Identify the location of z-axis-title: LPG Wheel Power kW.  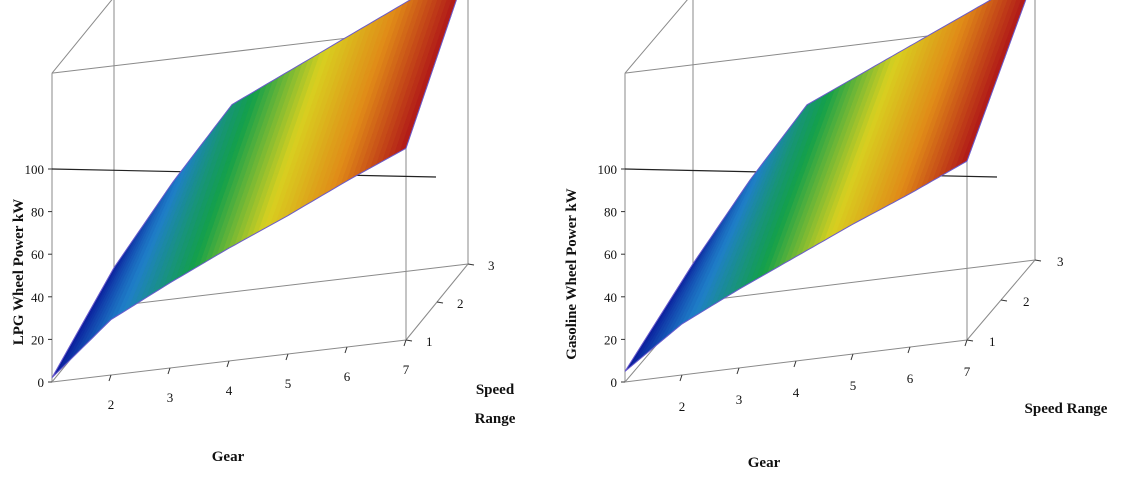
(19, 272).